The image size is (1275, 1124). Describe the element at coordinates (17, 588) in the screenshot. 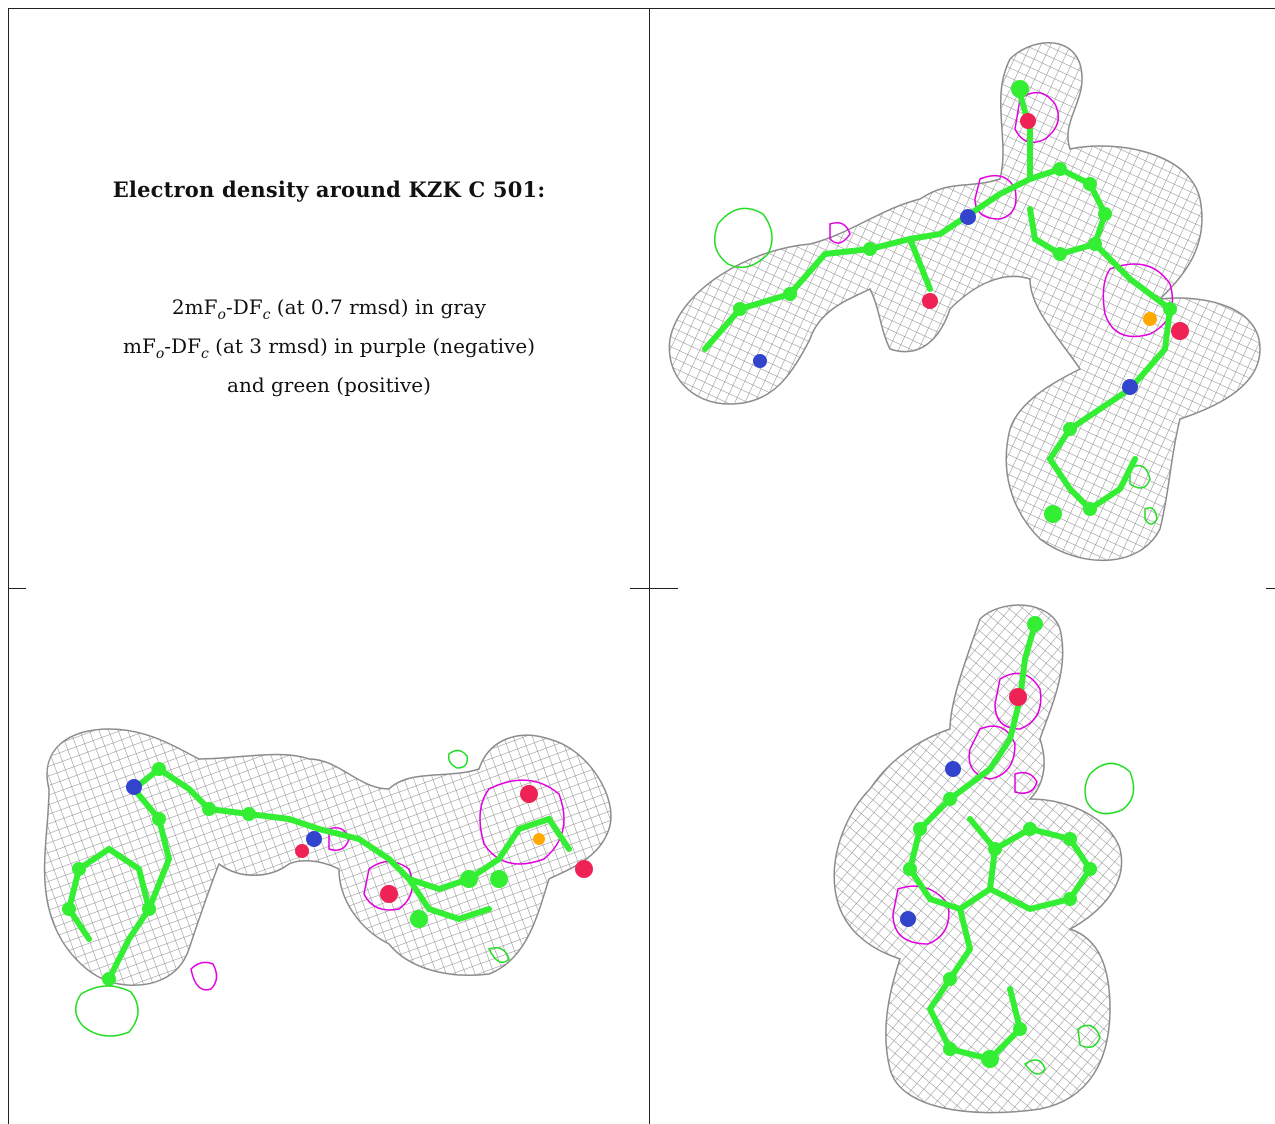

I see `table-divider-horizontal-left` at that location.